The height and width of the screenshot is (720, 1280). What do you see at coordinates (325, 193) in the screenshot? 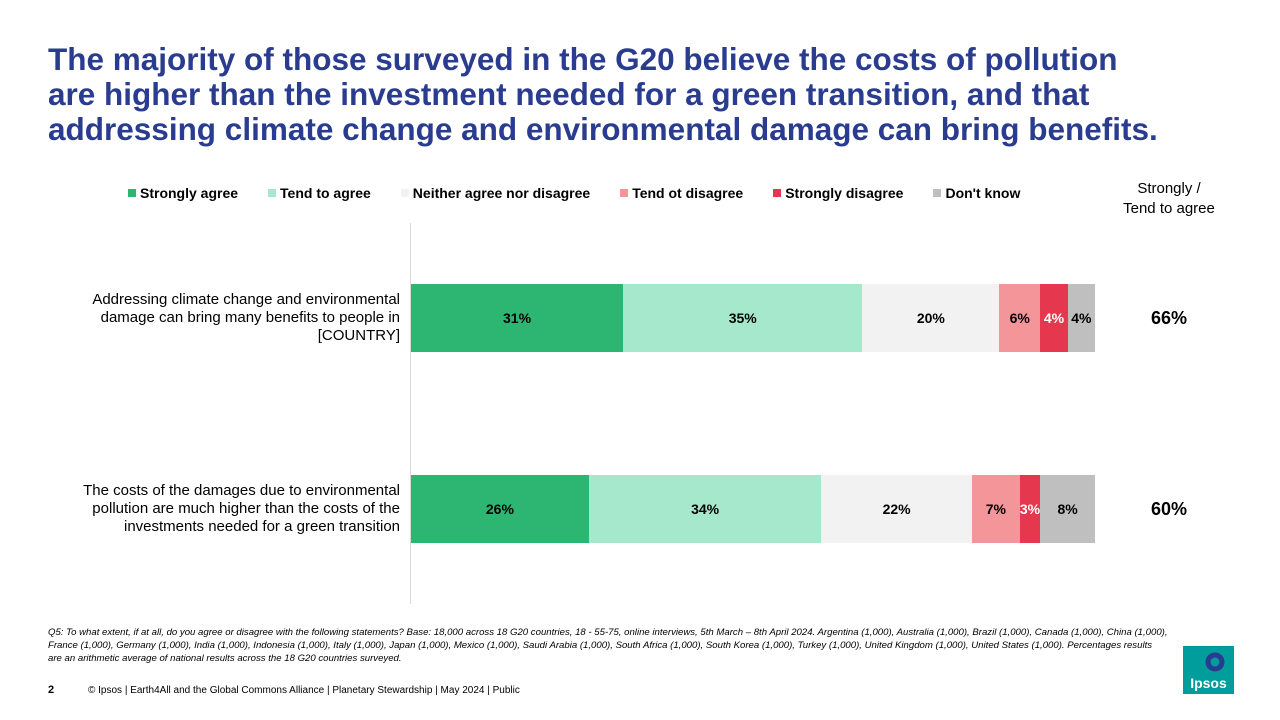
I see `legend-label: Tend to agree` at bounding box center [325, 193].